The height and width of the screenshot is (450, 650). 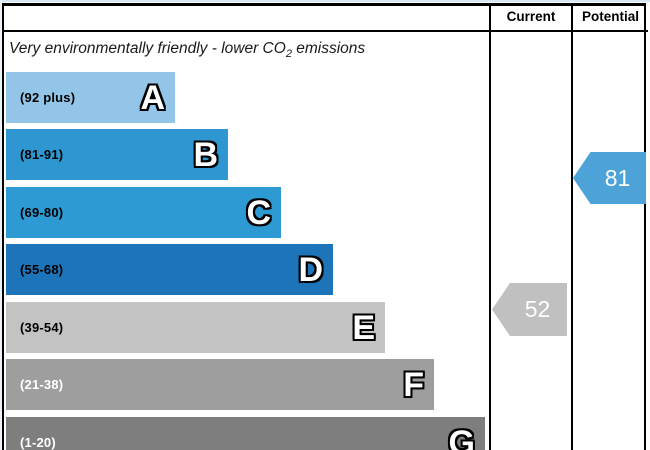 I want to click on band-row-b: (81-91) B, so click(x=117, y=154).